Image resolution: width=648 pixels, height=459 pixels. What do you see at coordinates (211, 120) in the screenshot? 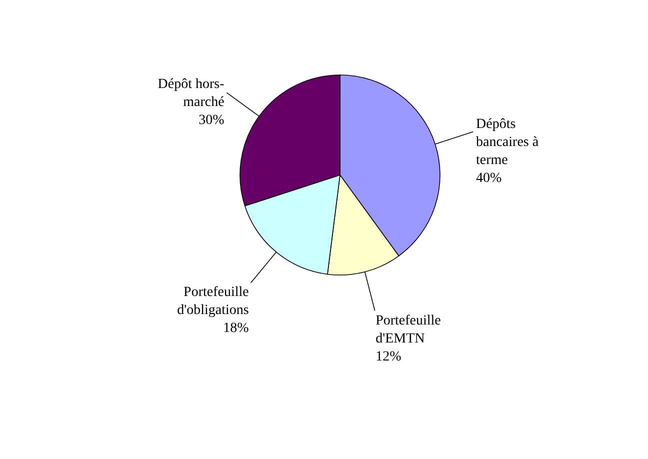
I see `data-label: 30%` at bounding box center [211, 120].